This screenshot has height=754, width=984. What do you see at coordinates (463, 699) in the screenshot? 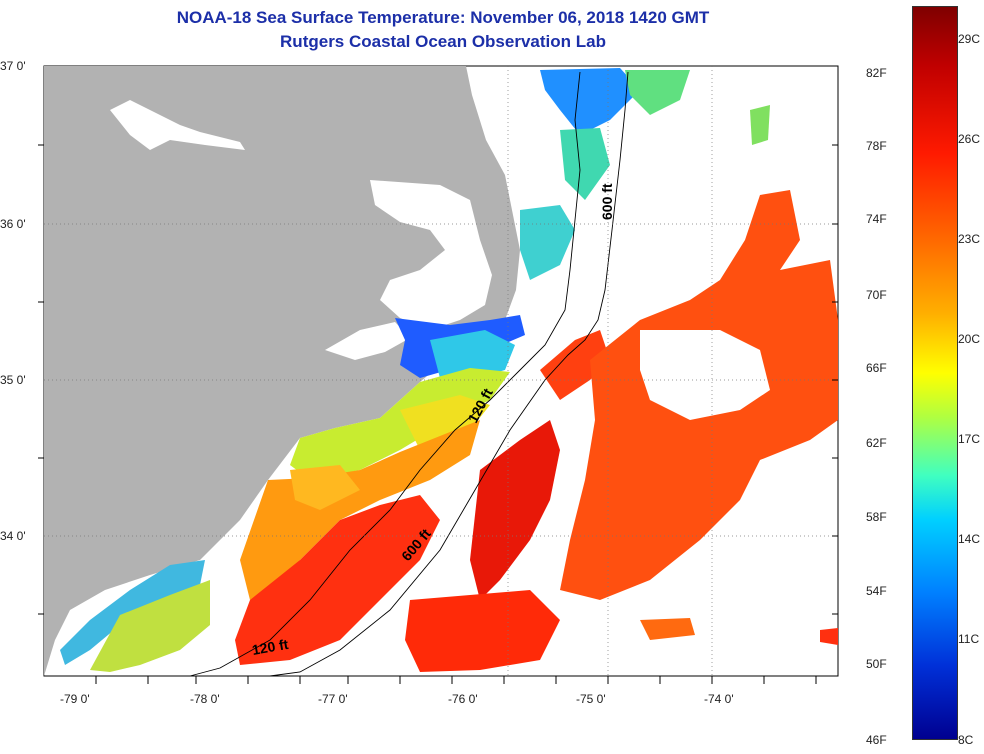
I see `lon-label: -76 0'` at bounding box center [463, 699].